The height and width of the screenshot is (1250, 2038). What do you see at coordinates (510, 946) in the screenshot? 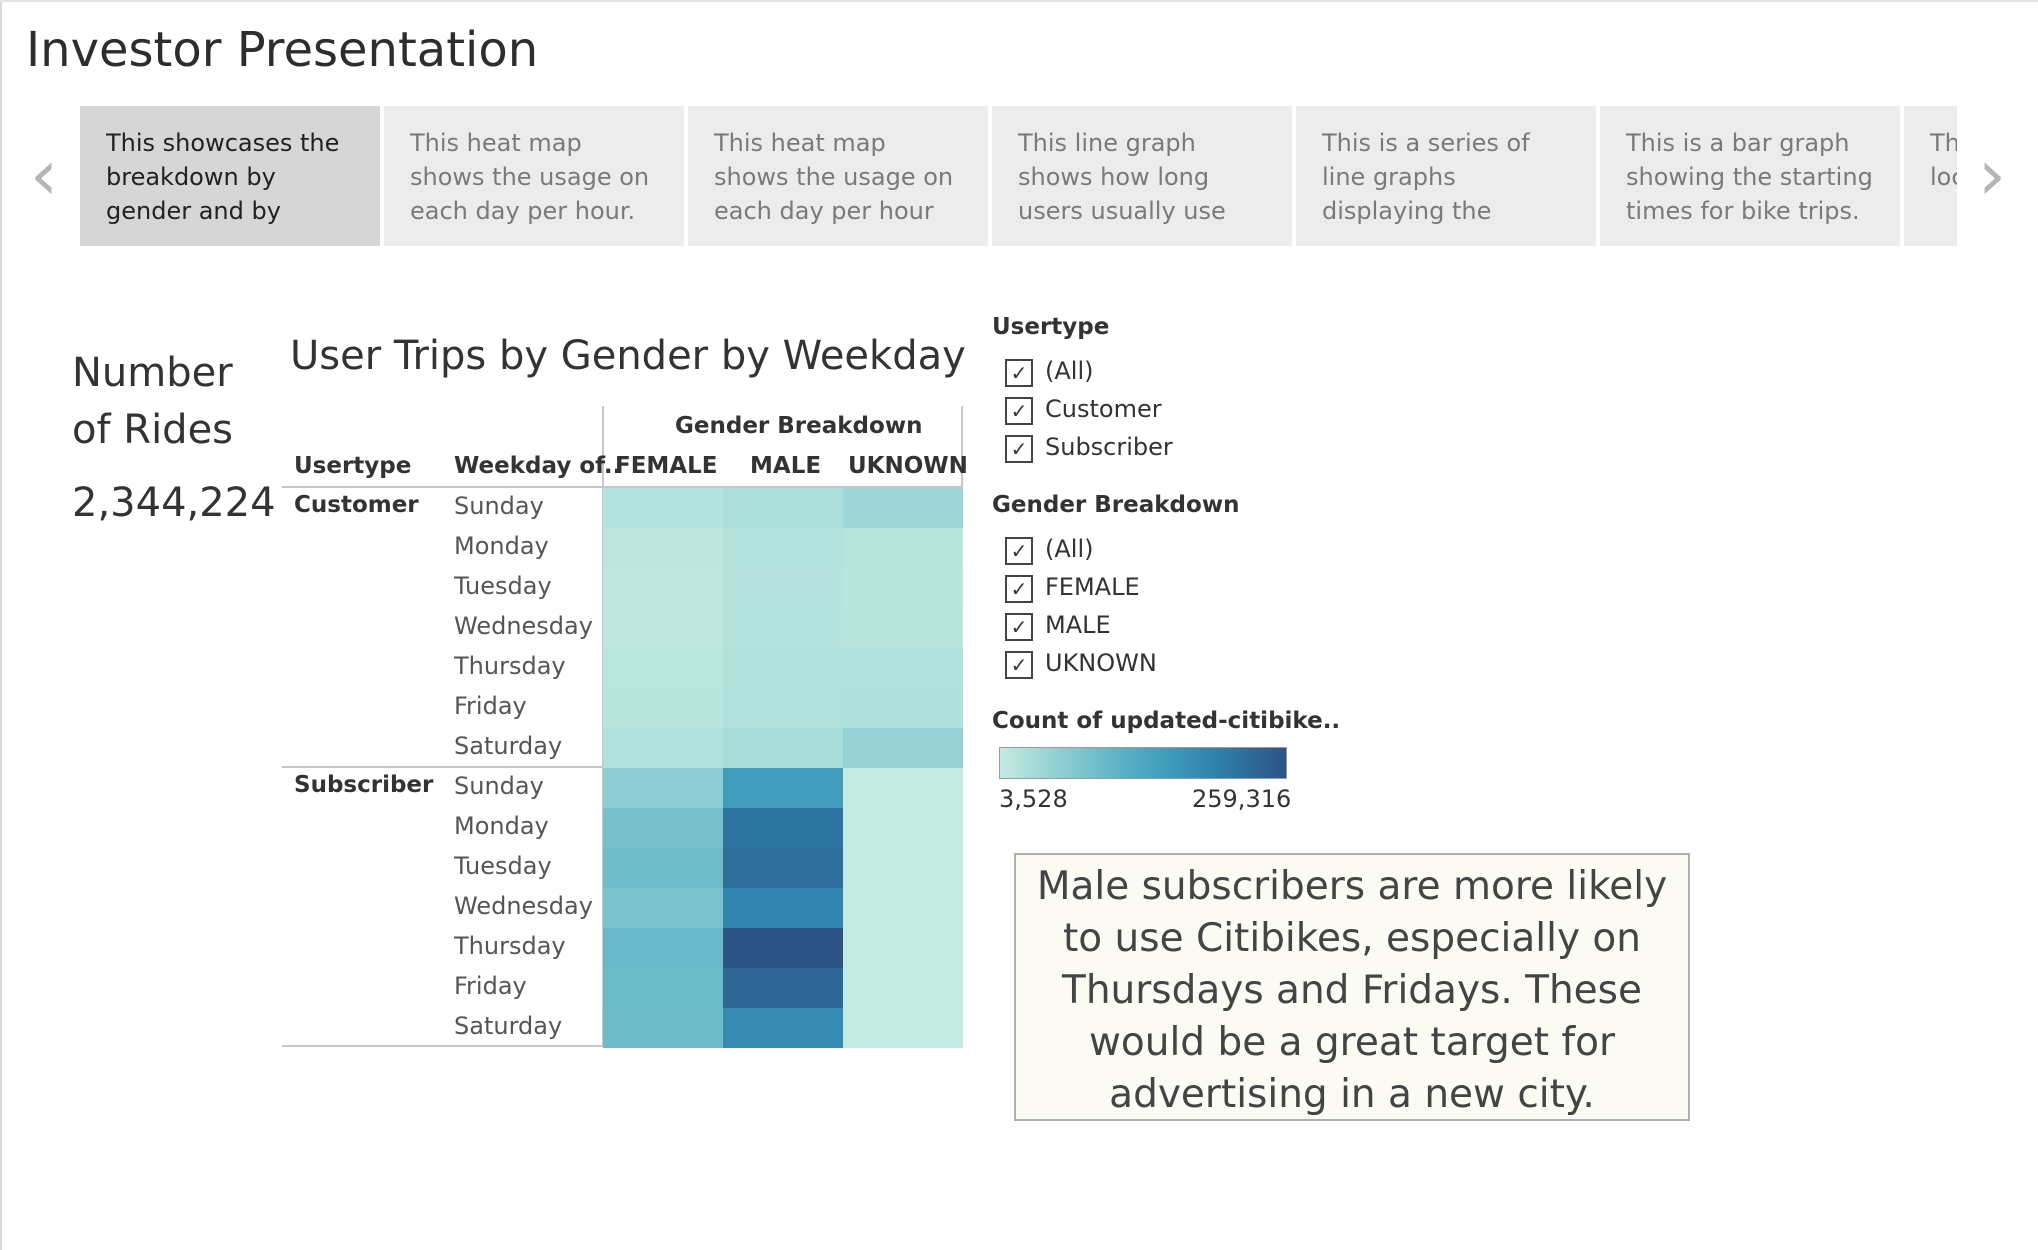
I see `weekday-row-label: Thursday` at bounding box center [510, 946].